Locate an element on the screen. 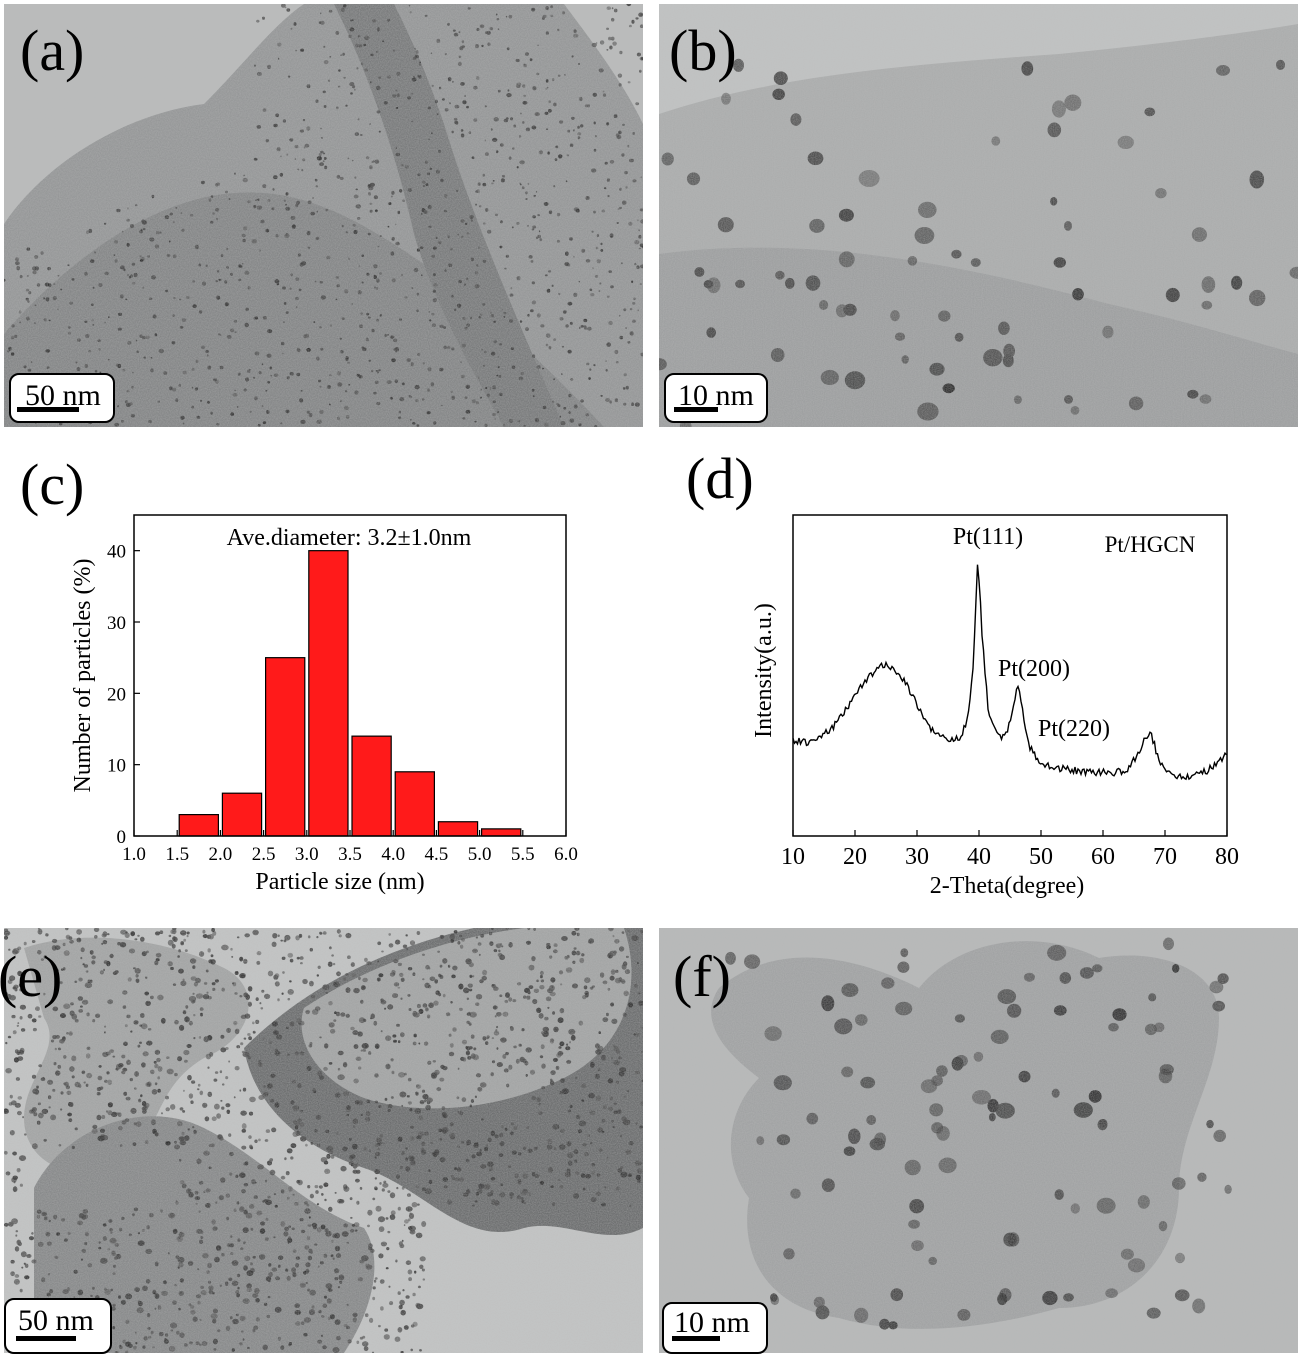 This screenshot has height=1357, width=1302. y-tick-label-c-1: 10 is located at coordinates (116, 766).